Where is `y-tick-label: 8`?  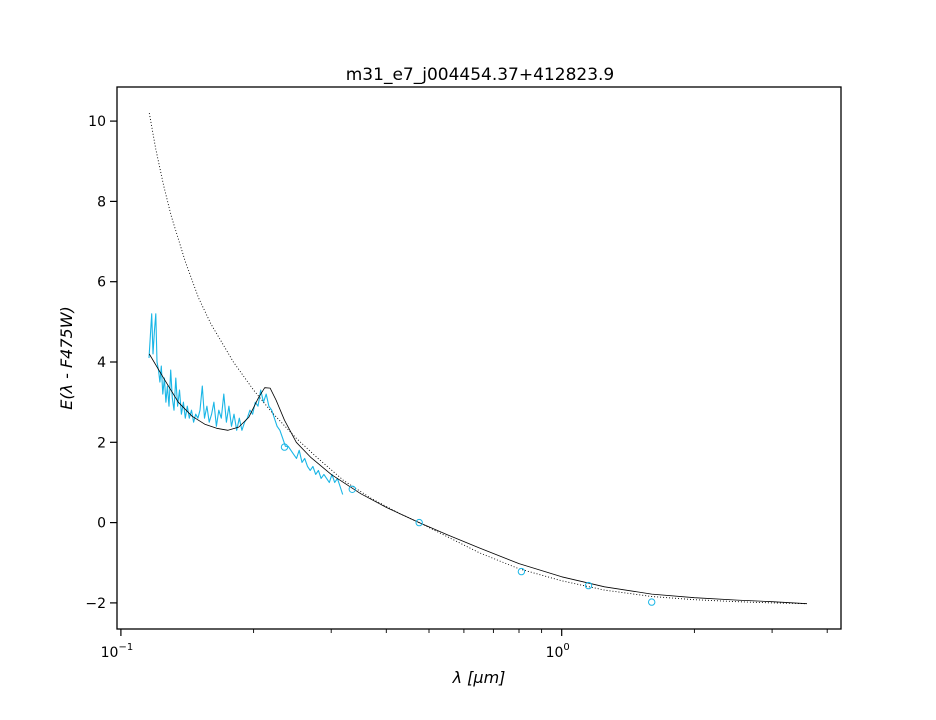
y-tick-label: 8 is located at coordinates (101, 202).